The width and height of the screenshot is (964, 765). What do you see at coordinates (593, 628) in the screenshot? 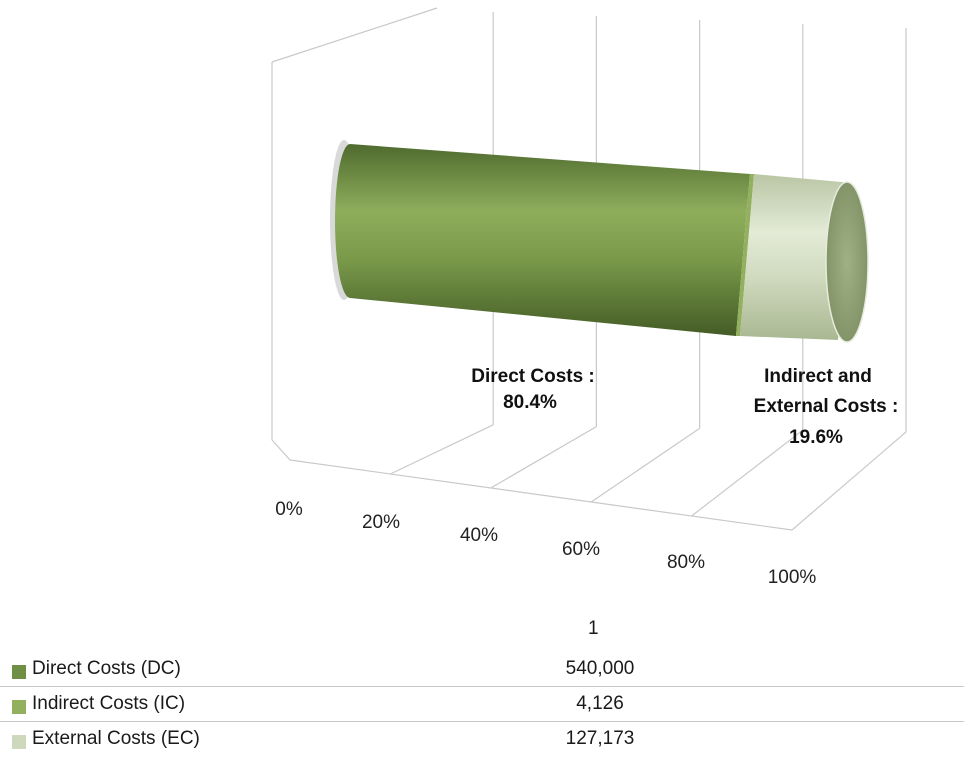
I see `table-column-header: 1` at bounding box center [593, 628].